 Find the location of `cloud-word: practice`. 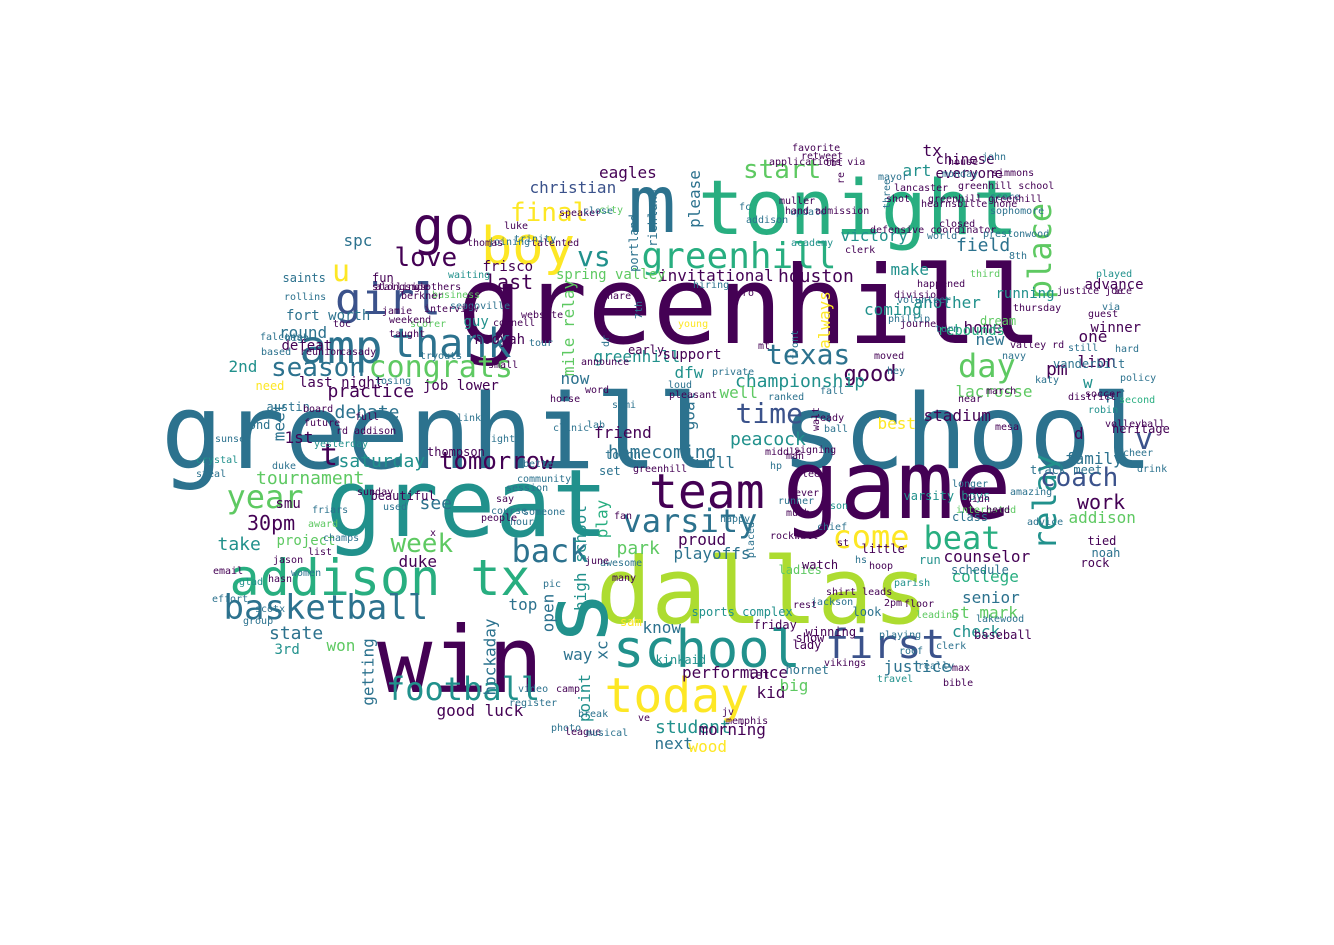

cloud-word: practice is located at coordinates (371, 391).